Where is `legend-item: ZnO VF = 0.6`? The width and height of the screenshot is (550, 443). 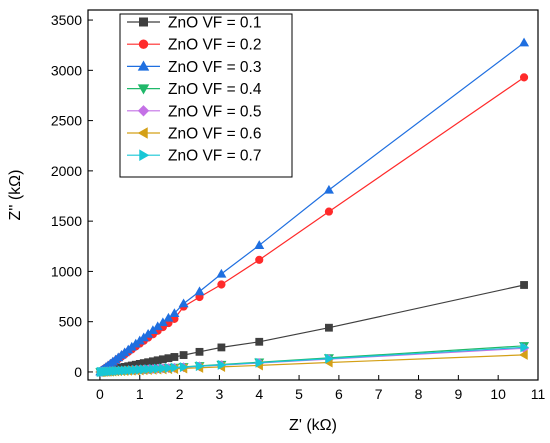
legend-item: ZnO VF = 0.6 is located at coordinates (194, 134).